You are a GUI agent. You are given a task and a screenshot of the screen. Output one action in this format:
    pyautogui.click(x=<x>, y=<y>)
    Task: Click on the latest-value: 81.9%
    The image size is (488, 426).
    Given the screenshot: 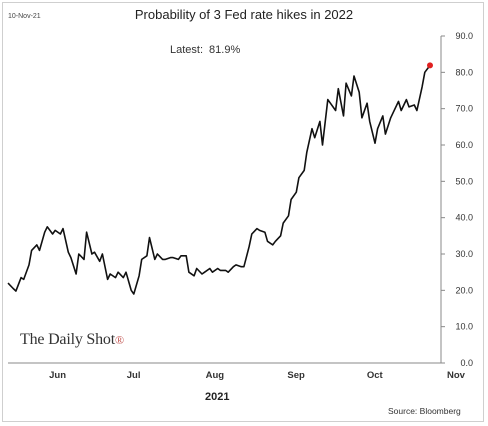 What is the action you would take?
    pyautogui.click(x=225, y=50)
    